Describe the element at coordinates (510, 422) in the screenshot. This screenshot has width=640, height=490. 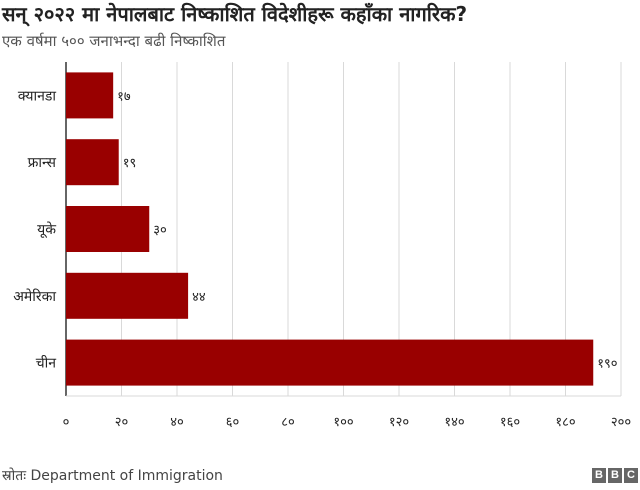
I see `x-tick-label: १६०` at that location.